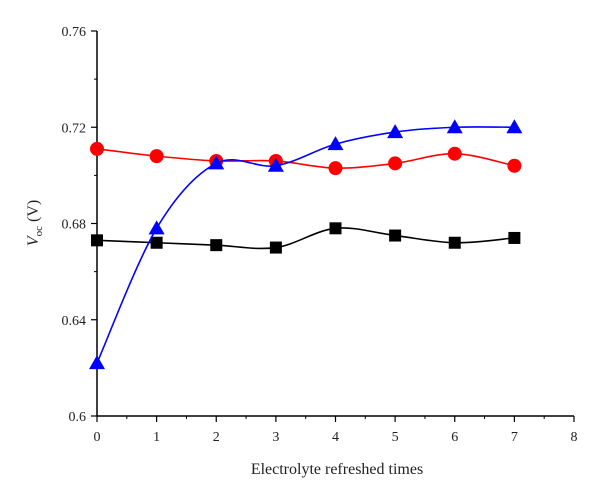  What do you see at coordinates (514, 437) in the screenshot?
I see `x-tick-label: 7` at bounding box center [514, 437].